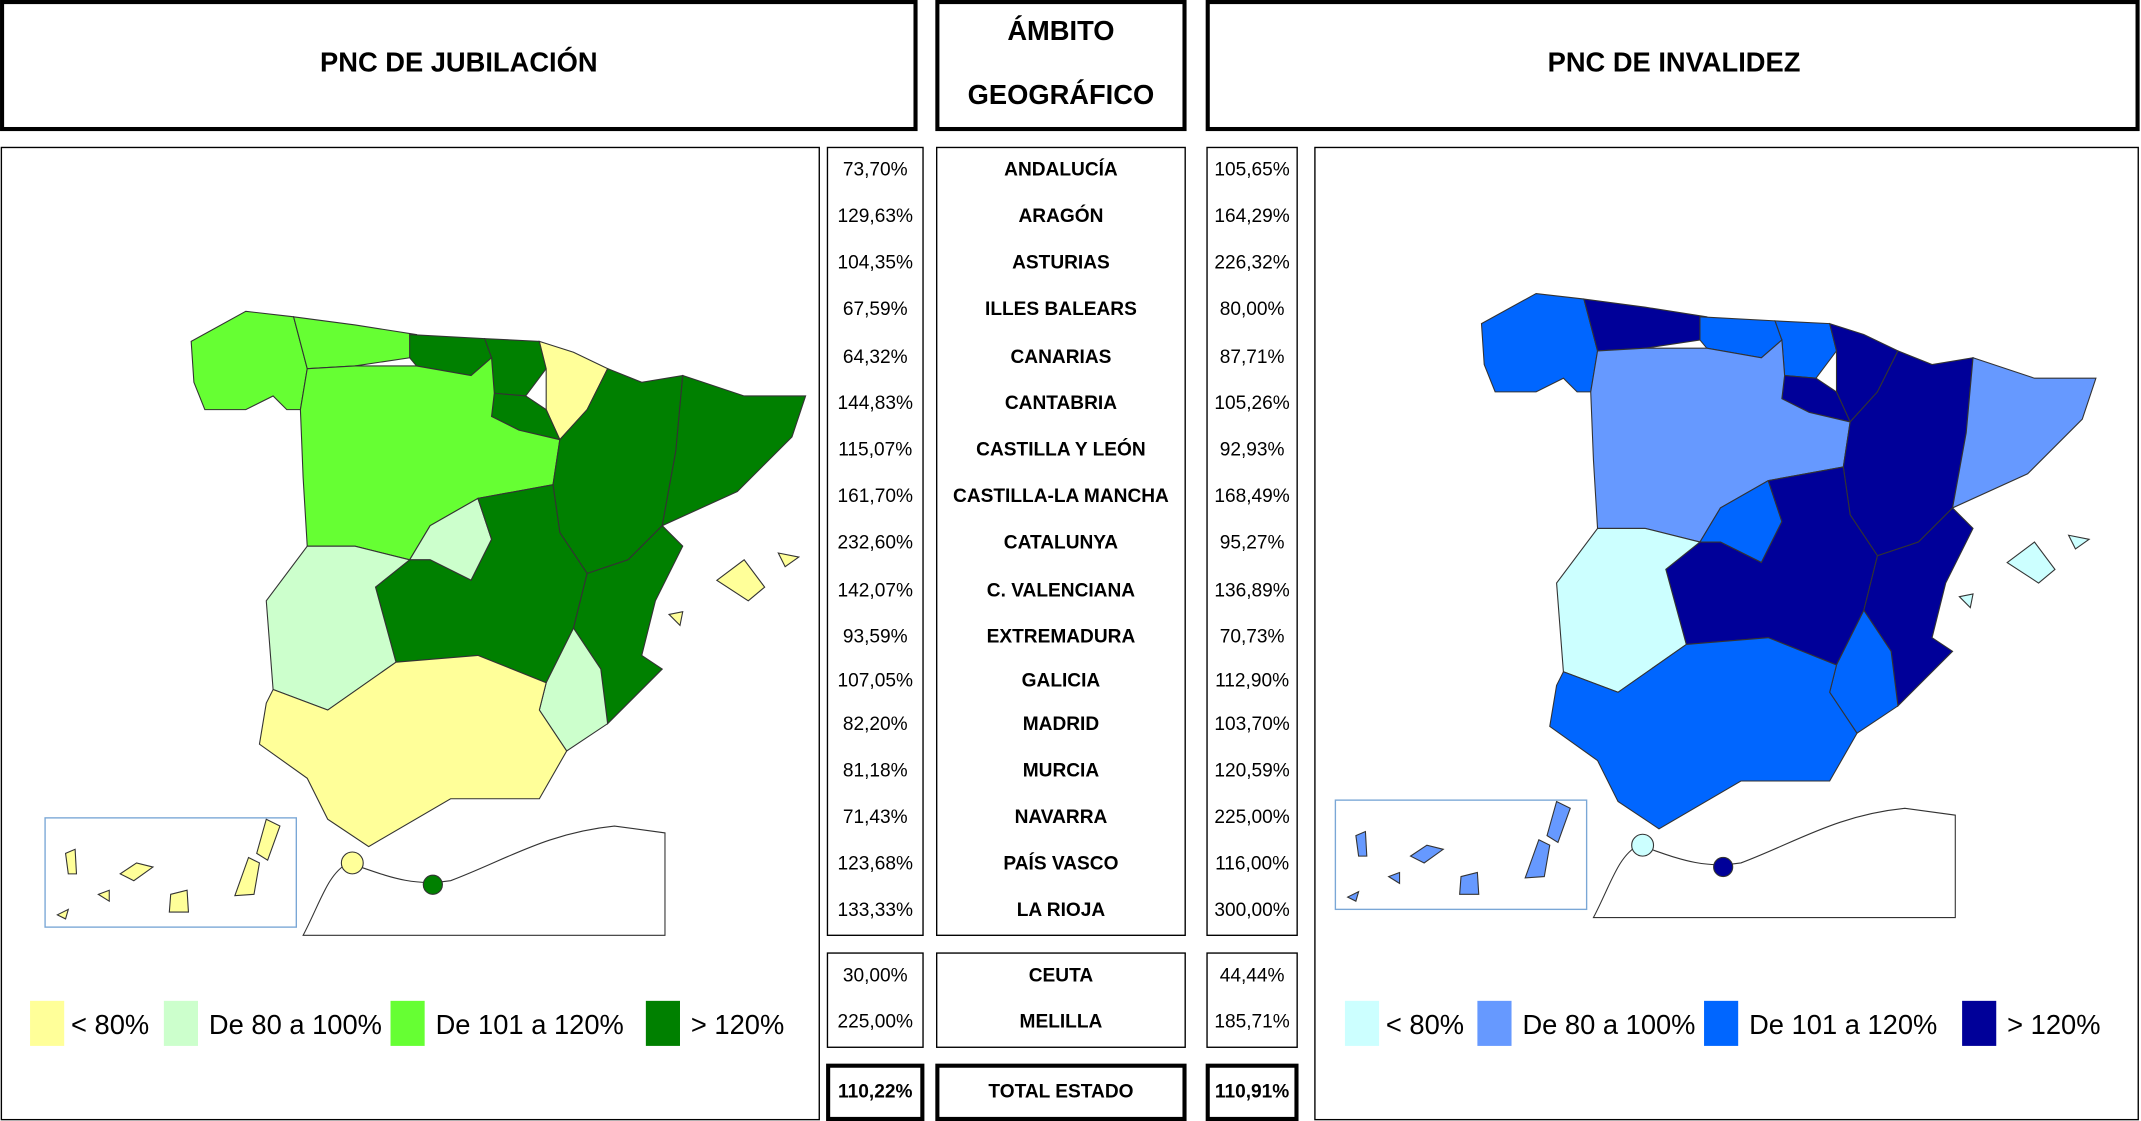 The image size is (2141, 1121). What do you see at coordinates (875, 450) in the screenshot?
I see `jubilacion-value: 115,07%` at bounding box center [875, 450].